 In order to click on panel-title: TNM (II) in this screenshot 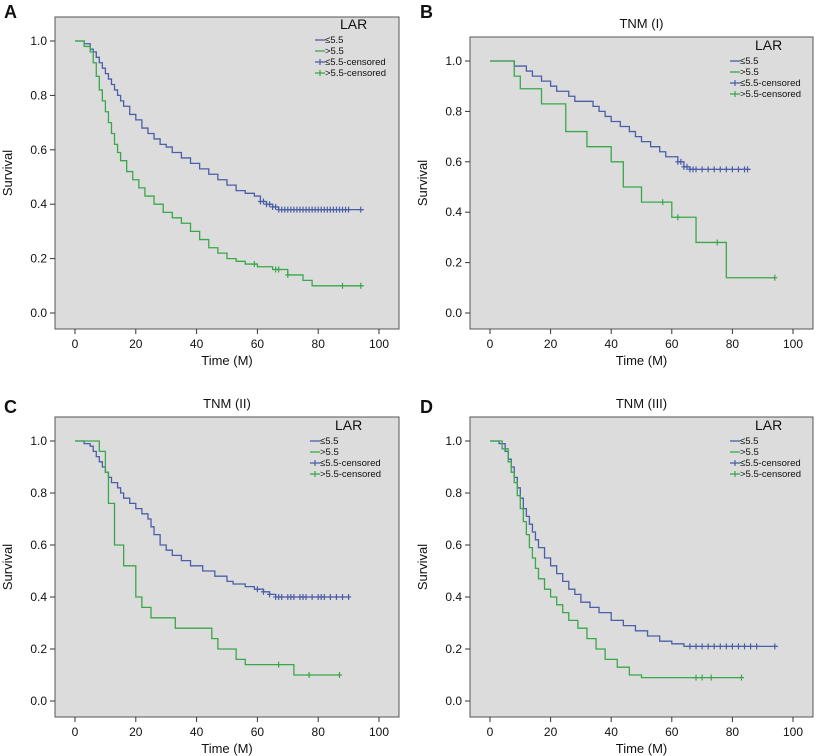, I will do `click(227, 403)`.